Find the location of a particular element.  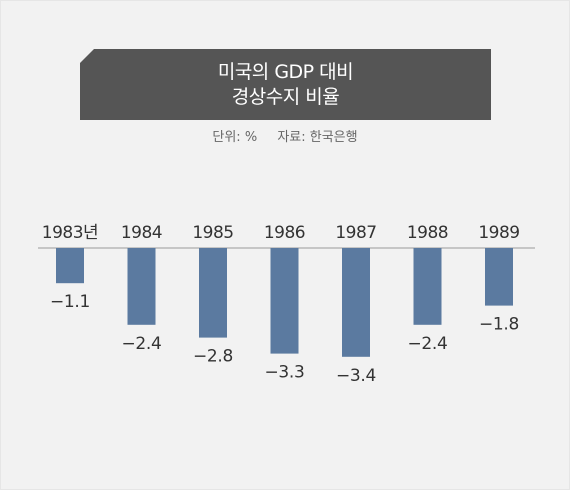

source-label: 자료: 한국은행 is located at coordinates (317, 137).